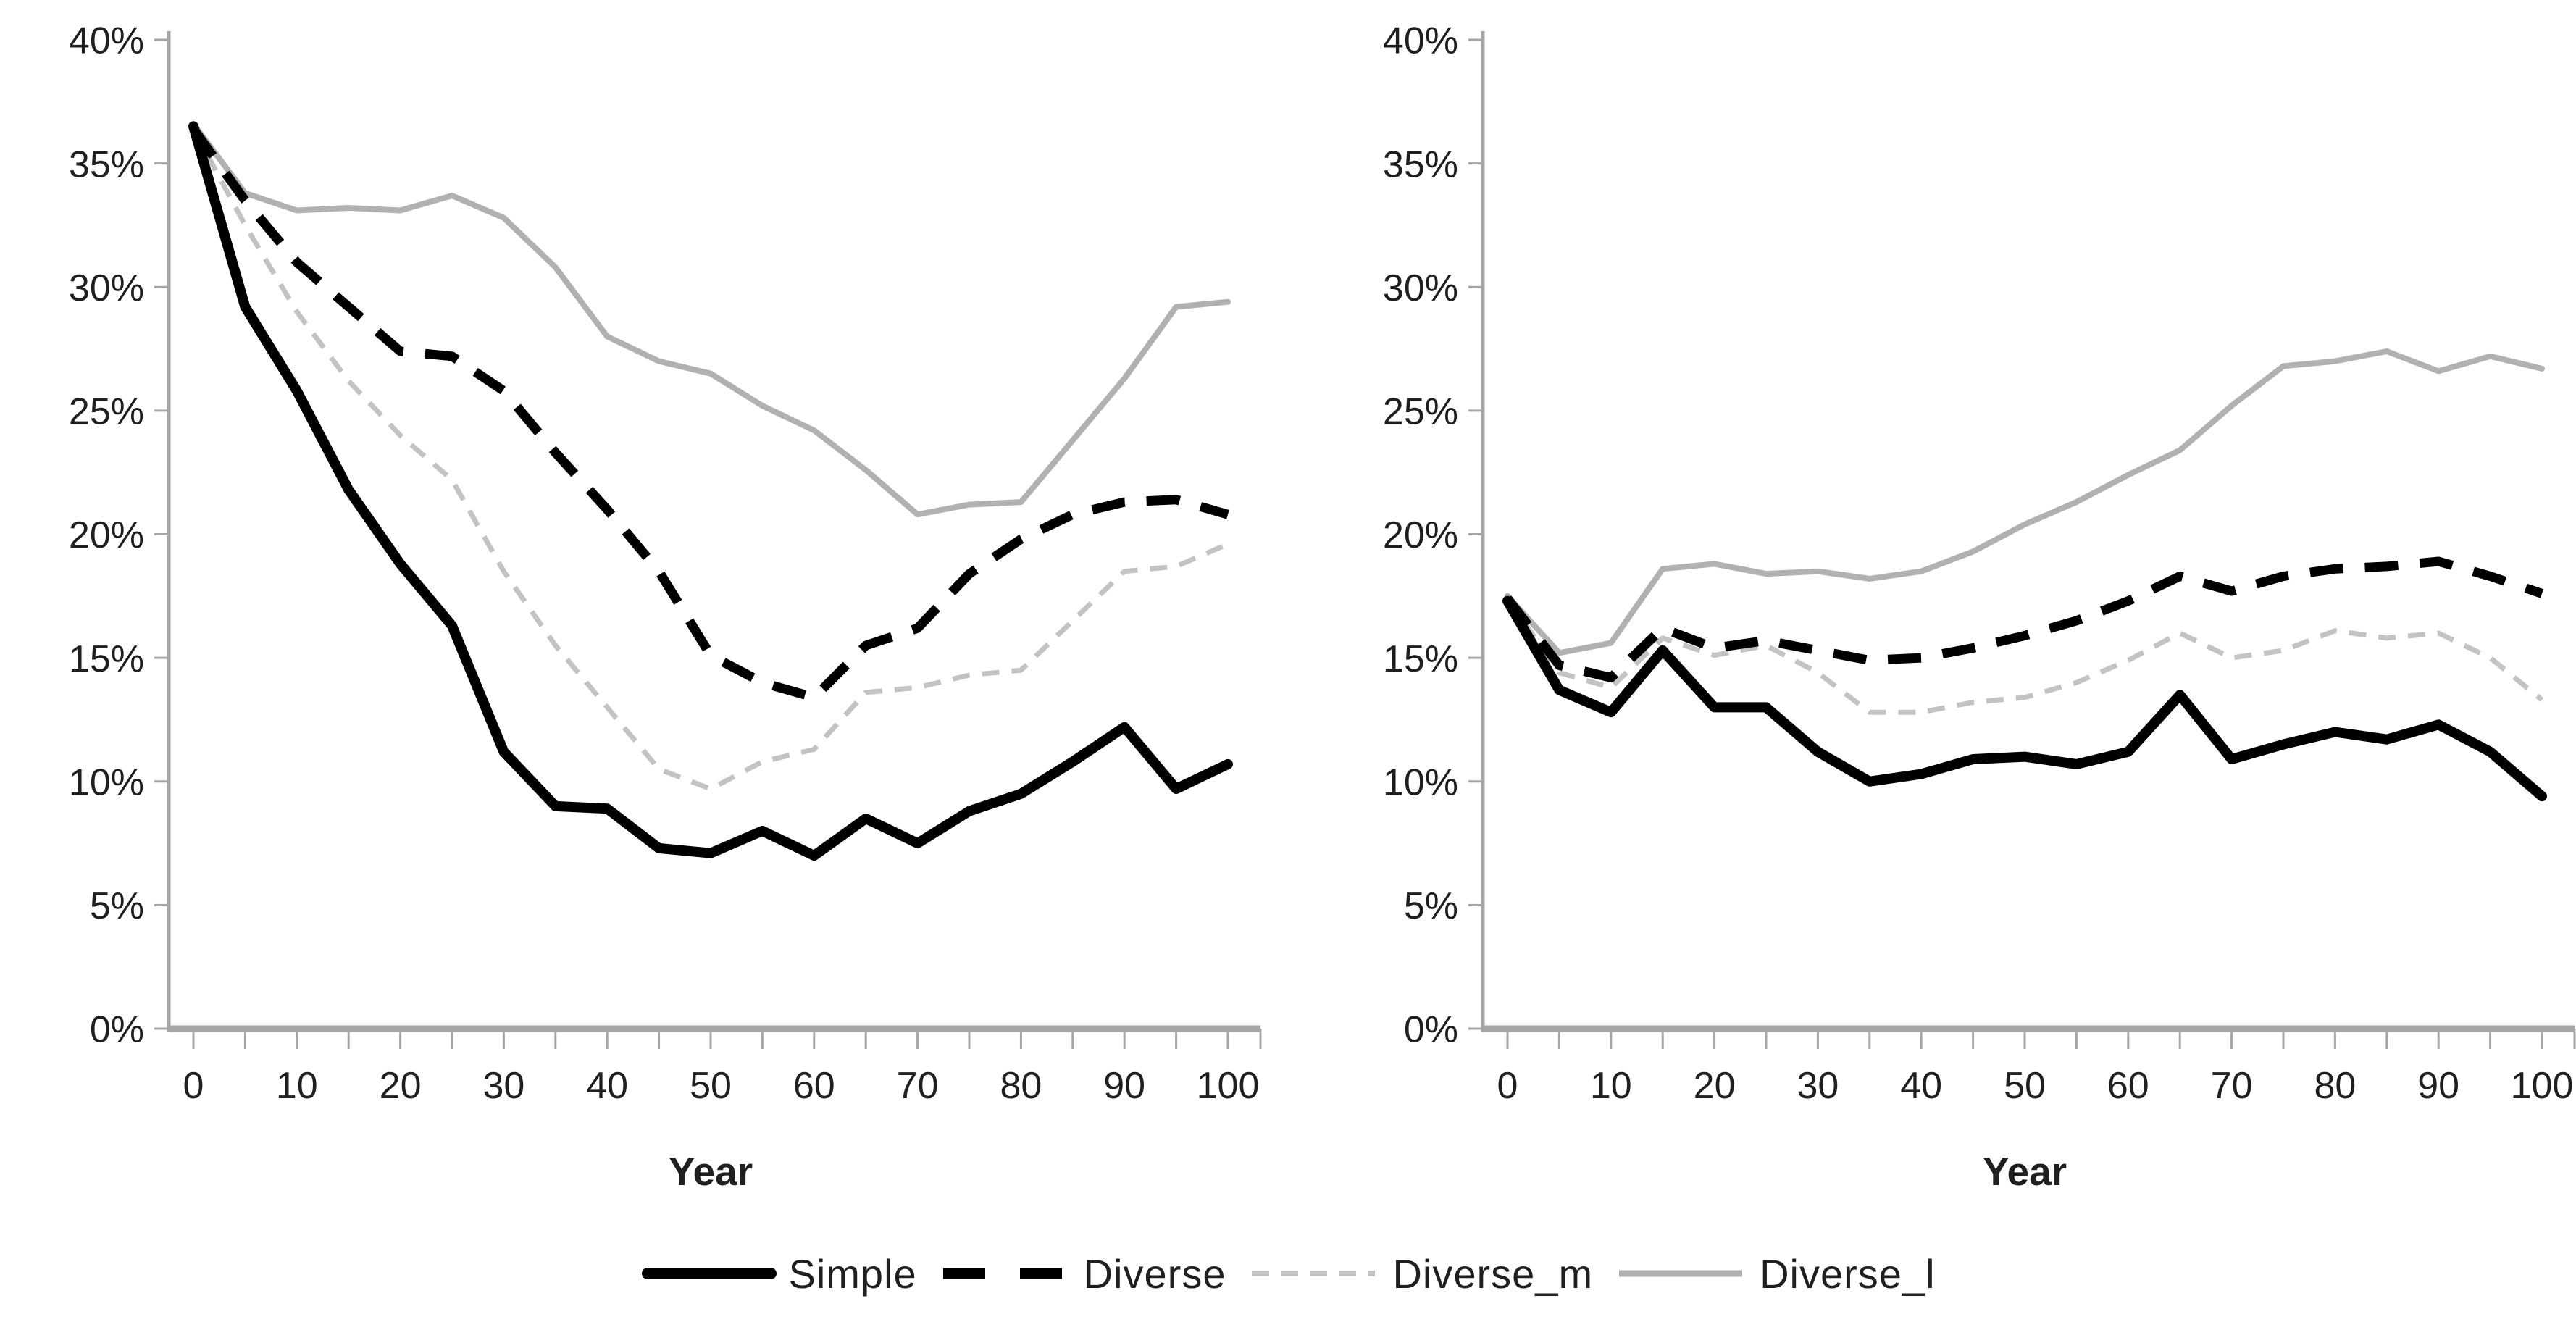  I want to click on legend-label-simple: Simple, so click(852, 1273).